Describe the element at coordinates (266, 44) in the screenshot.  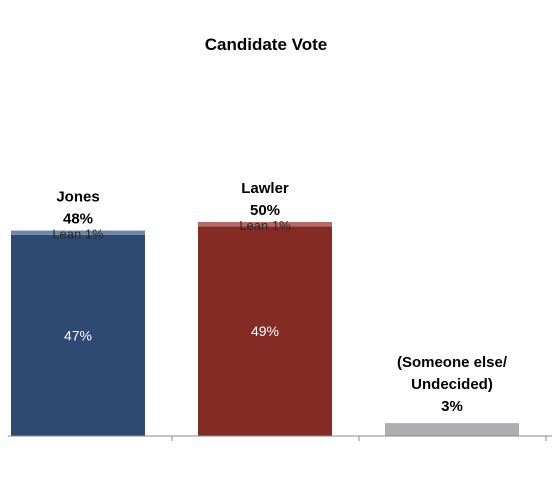
I see `chart-title: Candidate Vote` at that location.